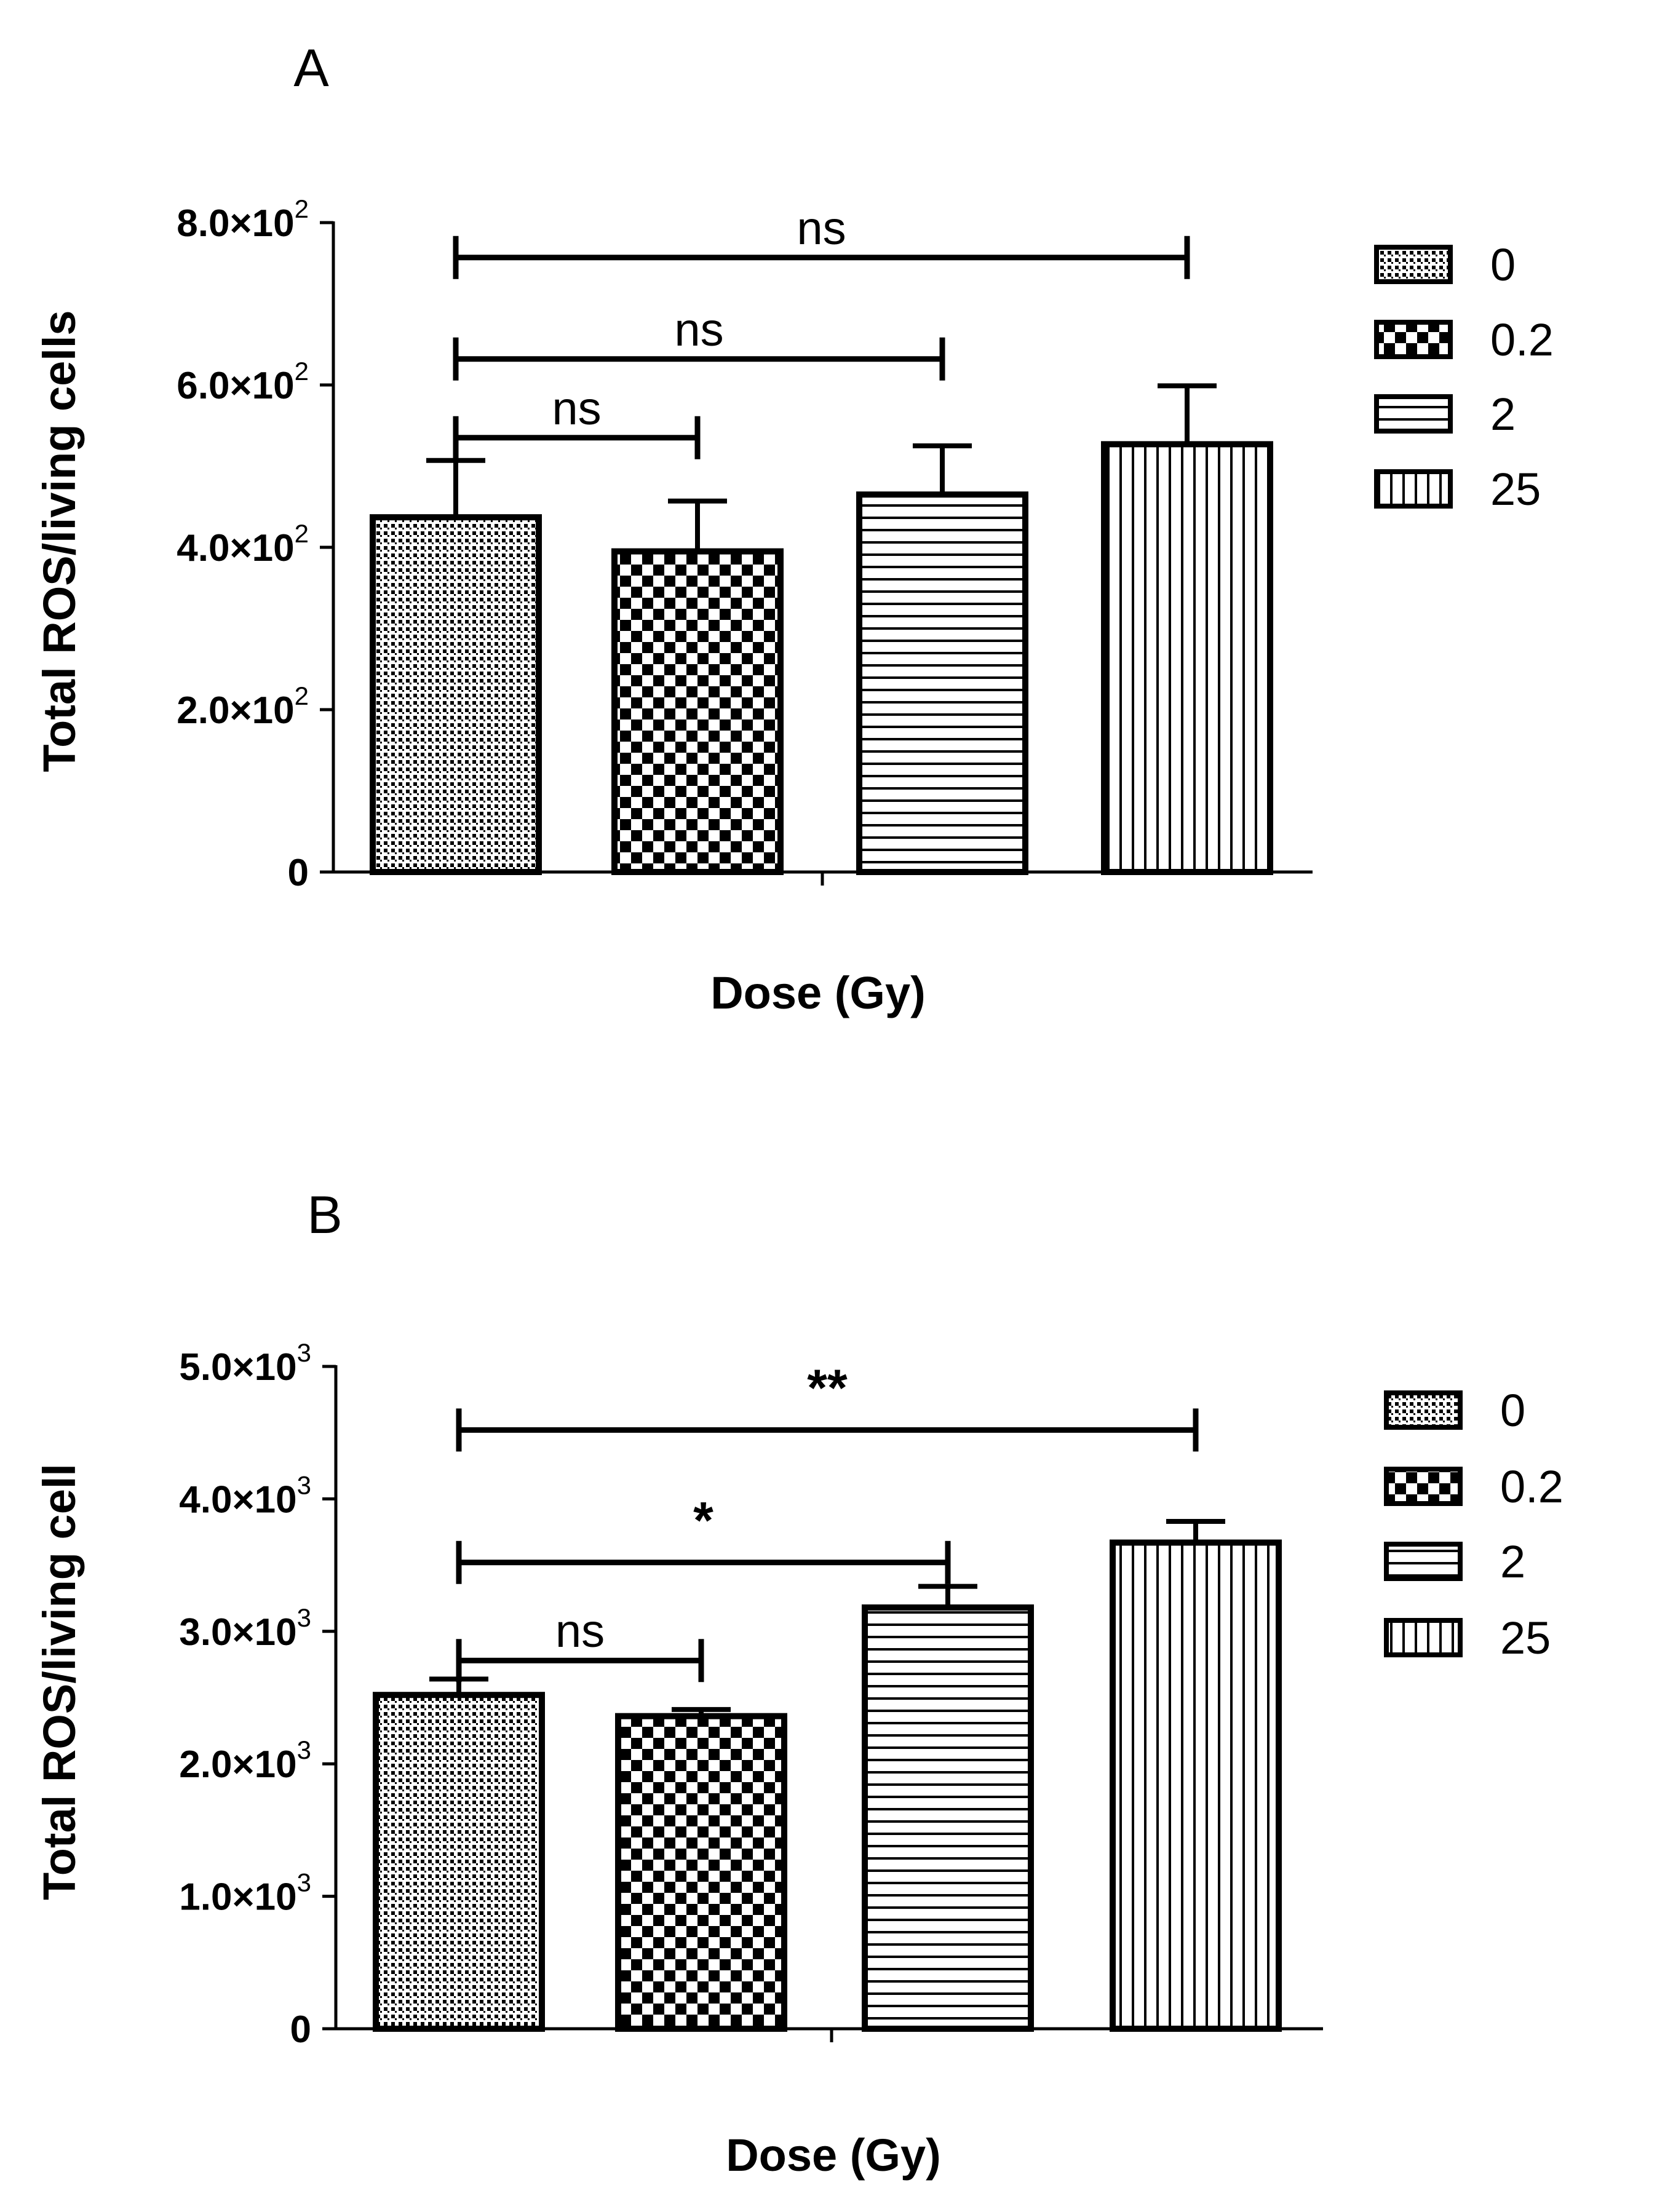  I want to click on panel-b-significance-bracket: *, so click(703, 1537).